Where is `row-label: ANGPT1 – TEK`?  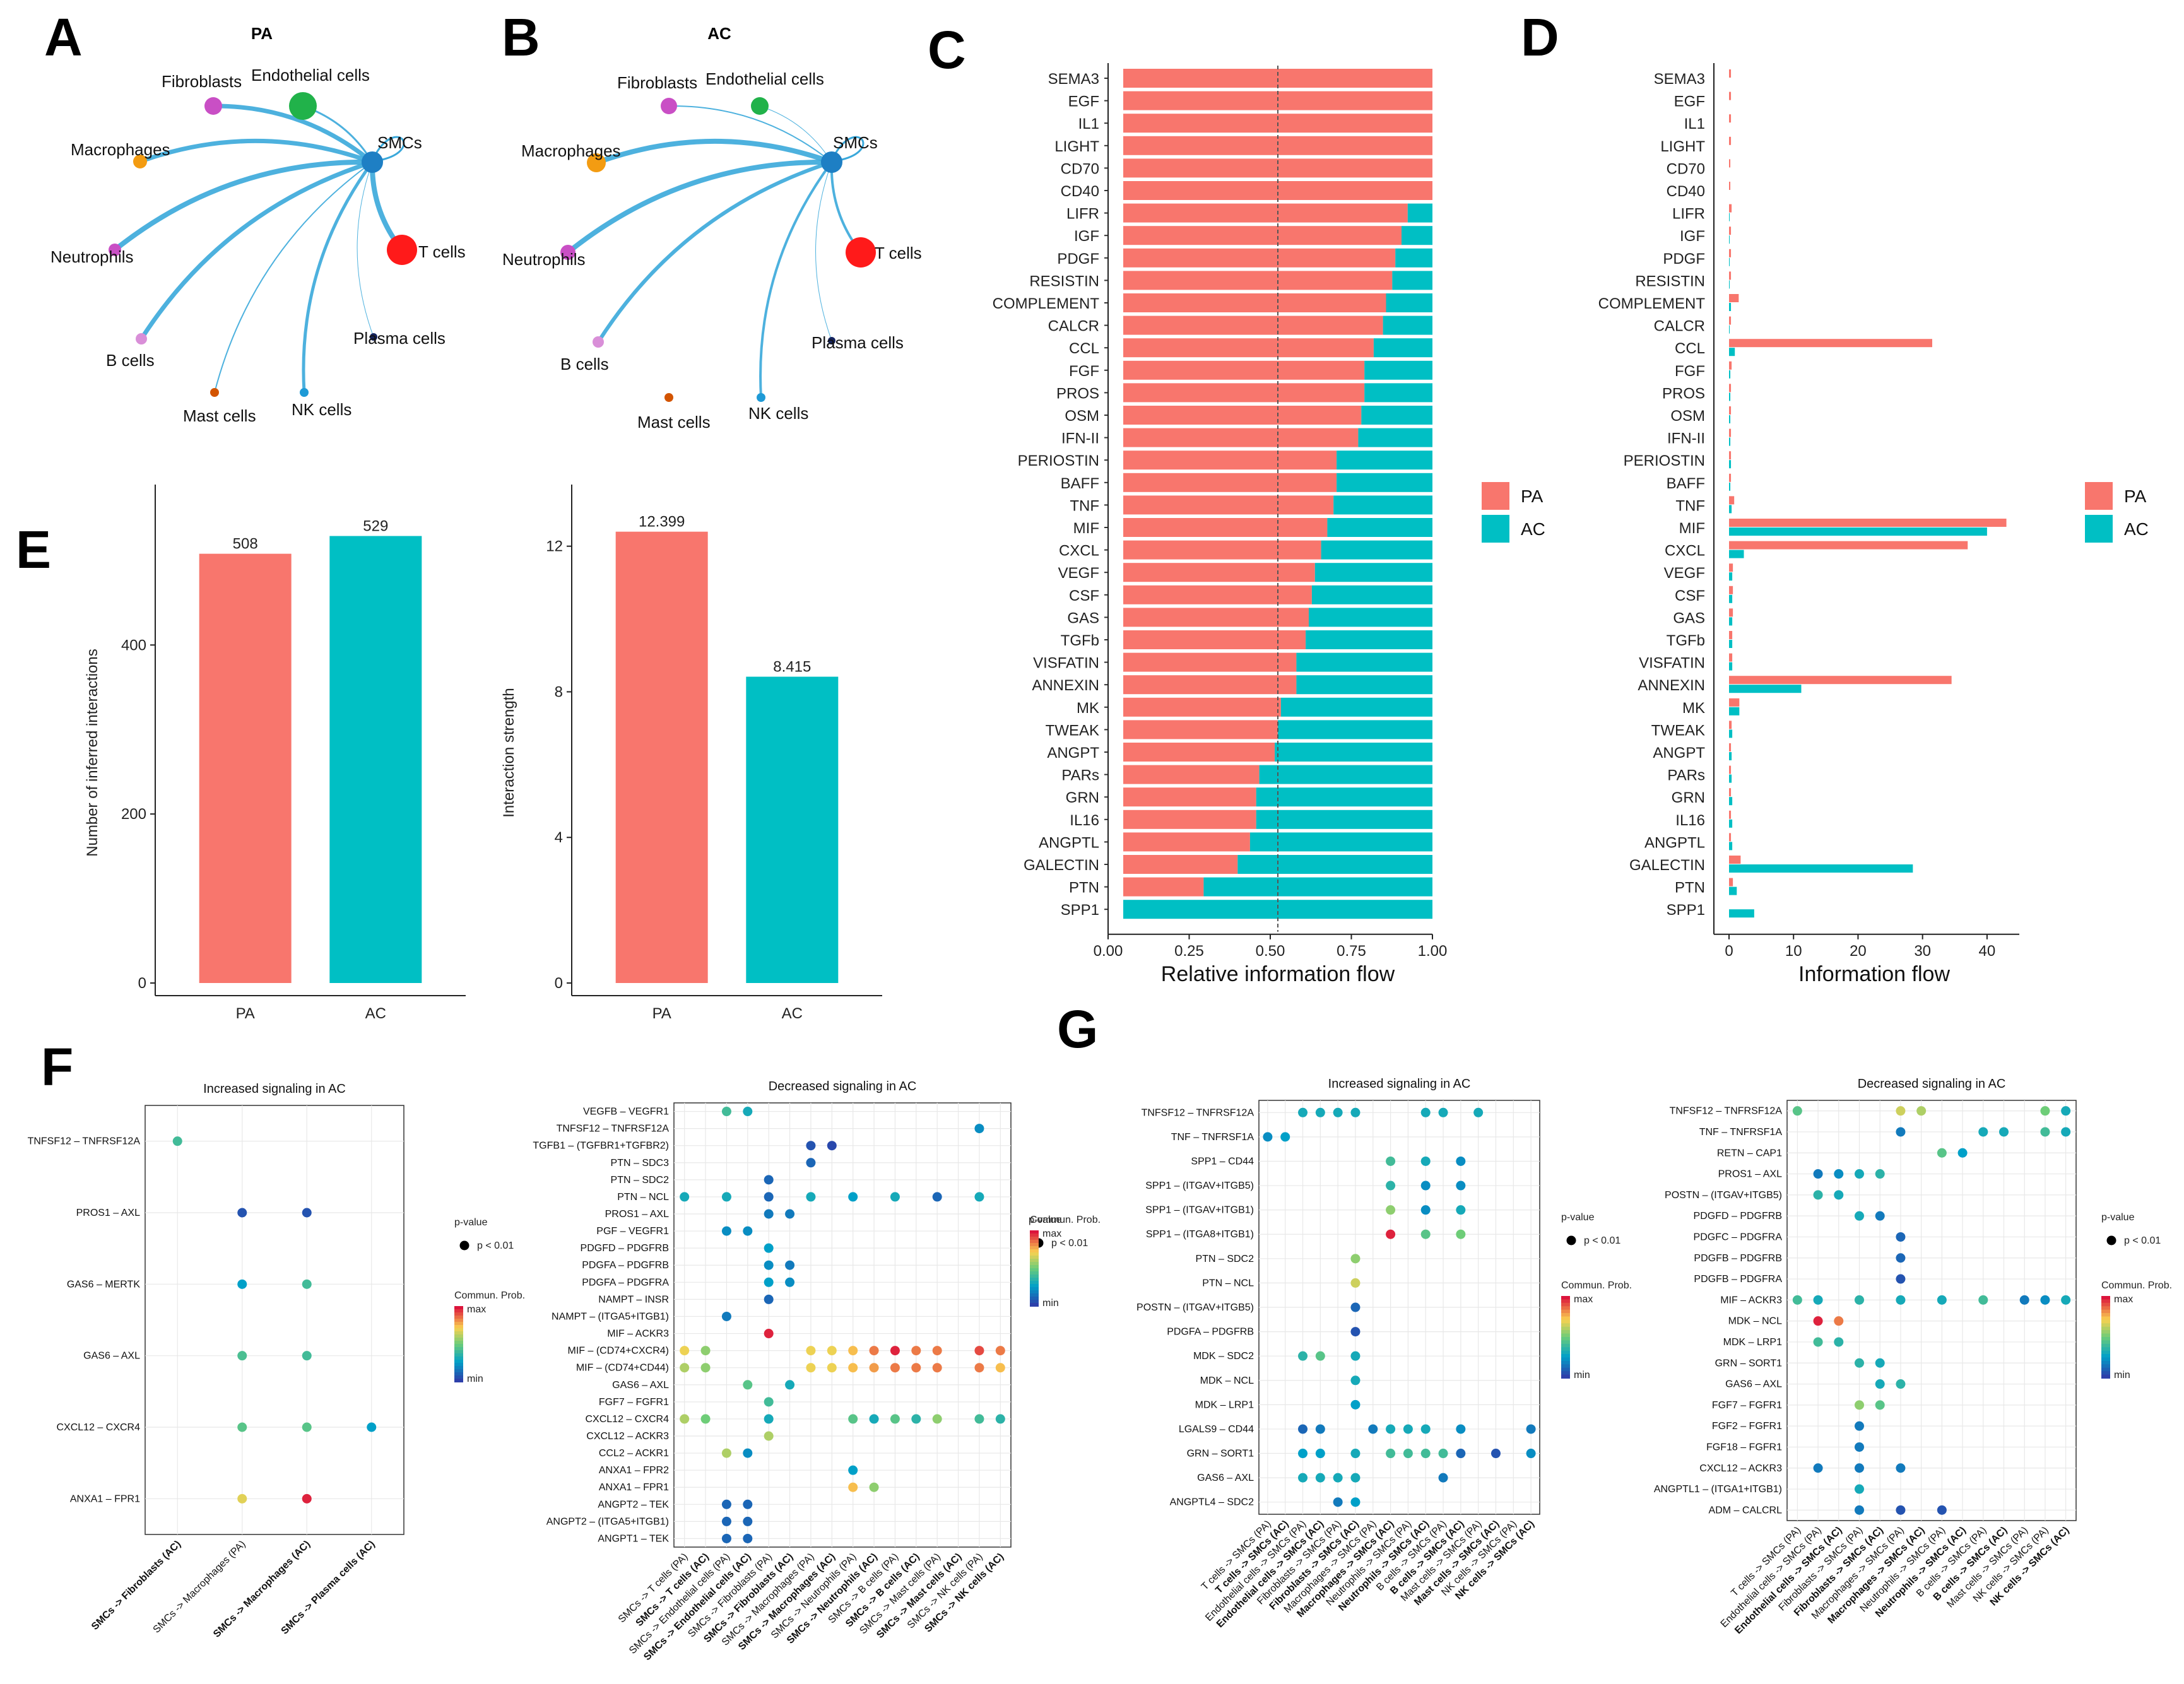
row-label: ANGPT1 – TEK is located at coordinates (633, 1538).